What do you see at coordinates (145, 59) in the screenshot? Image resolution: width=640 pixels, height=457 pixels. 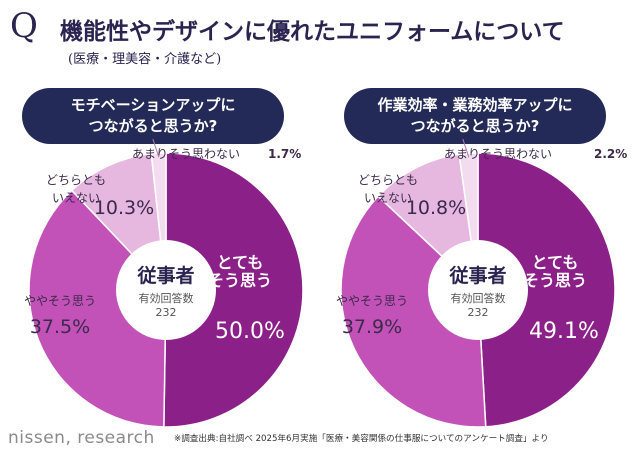 I see `page-subtitle: (医療・理美容・介護など)` at bounding box center [145, 59].